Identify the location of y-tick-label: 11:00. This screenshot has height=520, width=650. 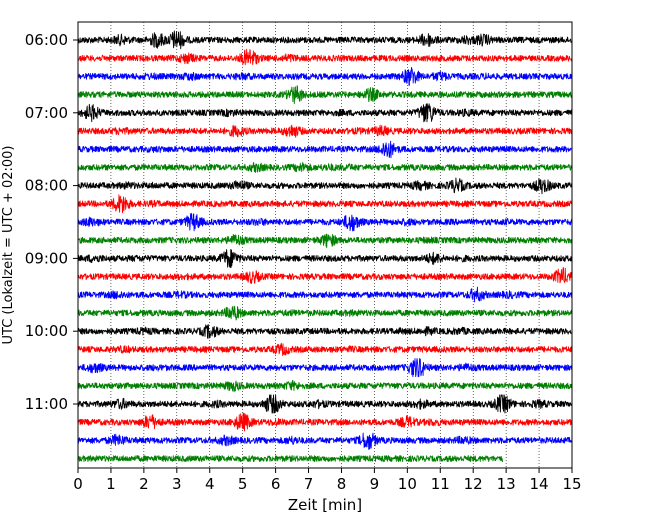
(46, 404).